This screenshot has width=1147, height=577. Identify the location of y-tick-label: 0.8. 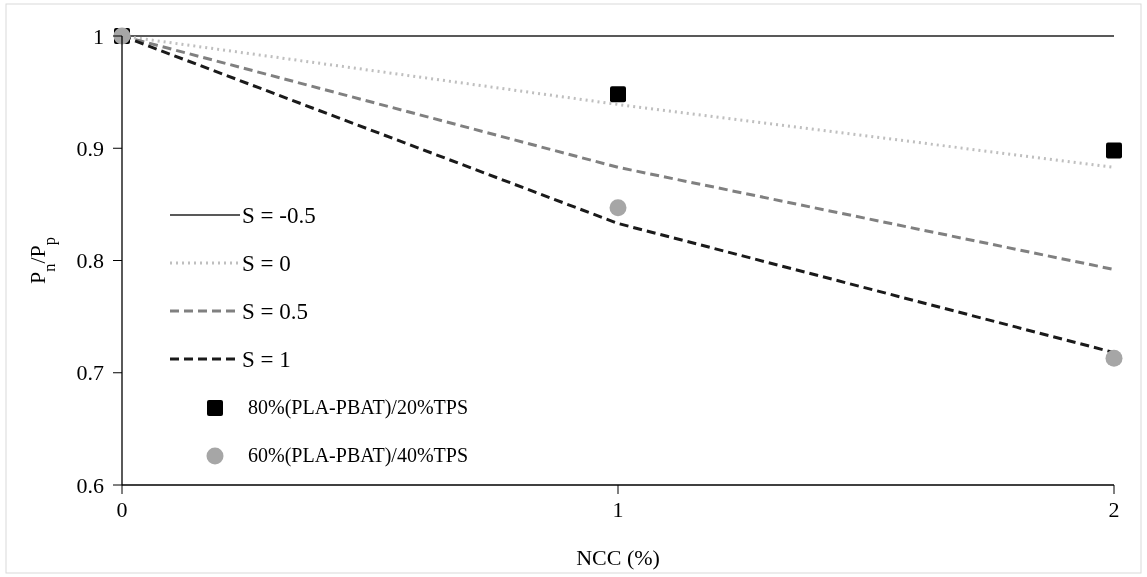
(90, 260).